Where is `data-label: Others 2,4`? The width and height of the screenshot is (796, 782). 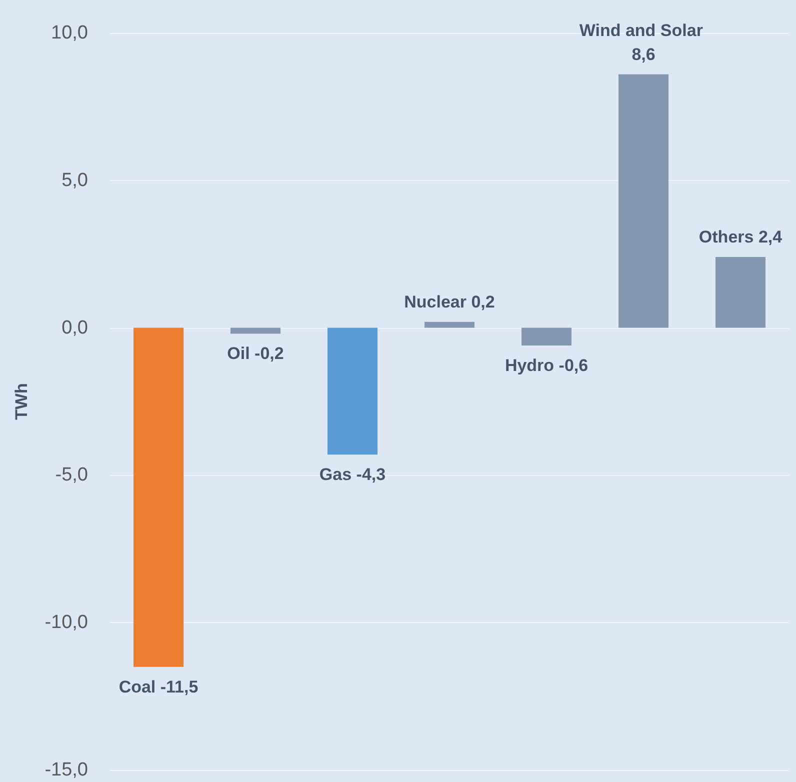
data-label: Others 2,4 is located at coordinates (740, 237).